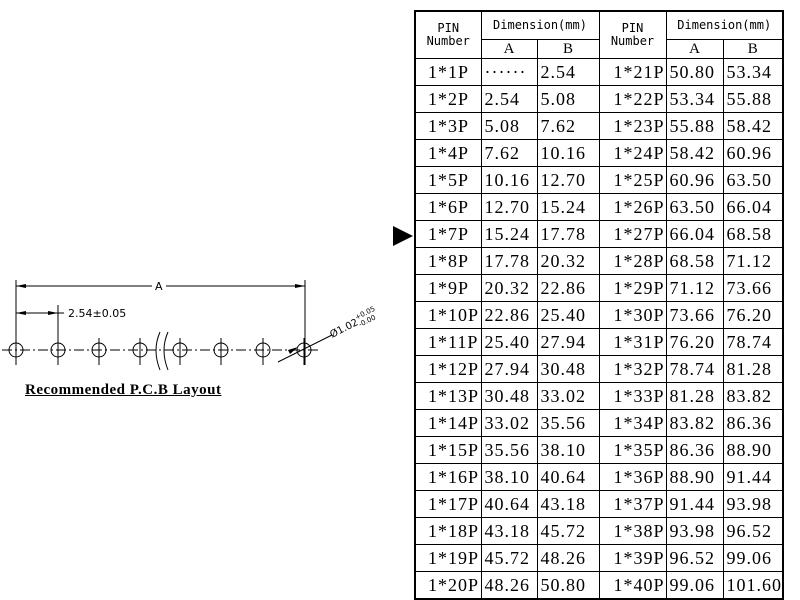 The width and height of the screenshot is (800, 600). I want to click on dim-b-cell: 35.56, so click(568, 423).